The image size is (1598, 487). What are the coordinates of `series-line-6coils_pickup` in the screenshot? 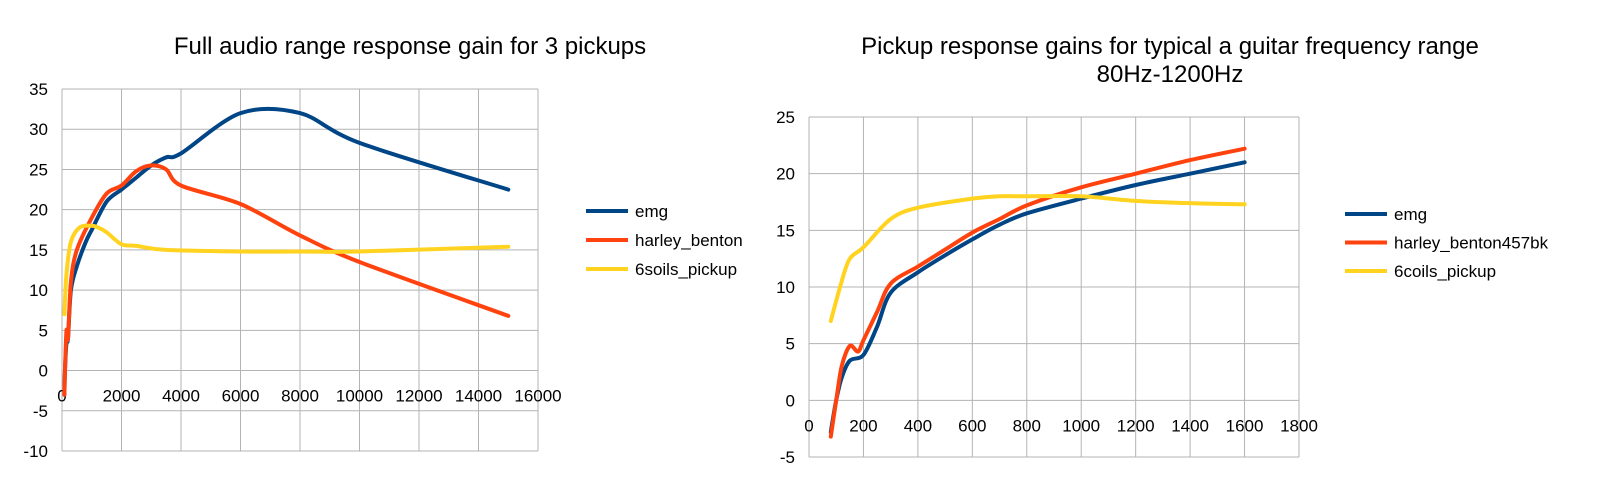 It's located at (1037, 258).